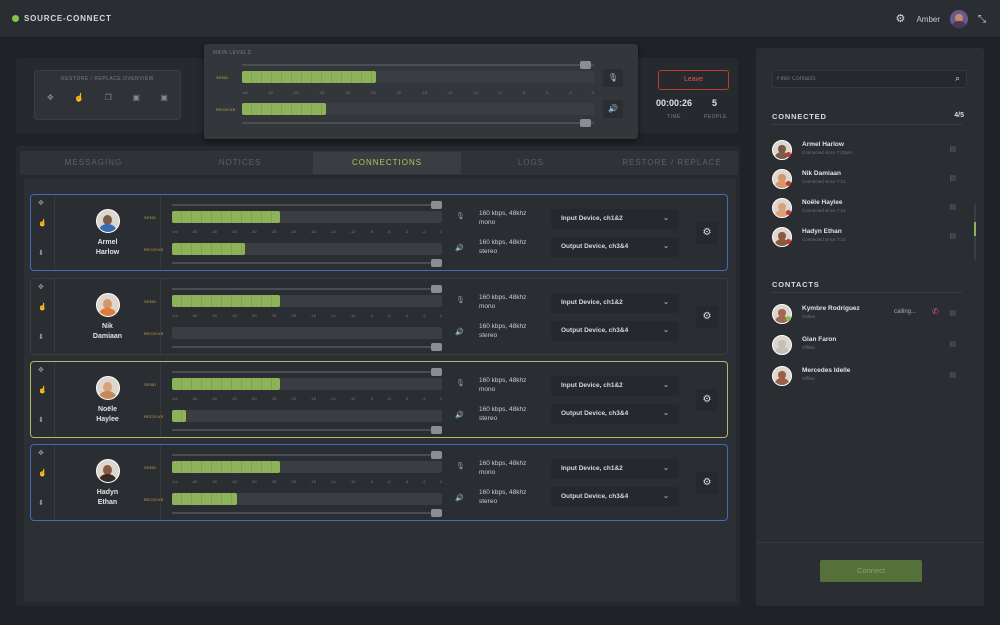  What do you see at coordinates (79, 97) in the screenshot?
I see `restore-hand-icon: ☝` at bounding box center [79, 97].